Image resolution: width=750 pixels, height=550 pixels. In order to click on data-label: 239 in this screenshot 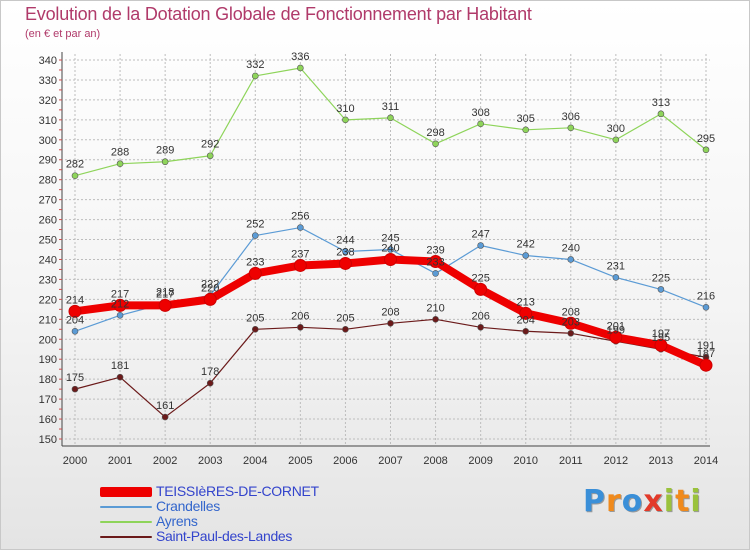, I will do `click(435, 250)`.